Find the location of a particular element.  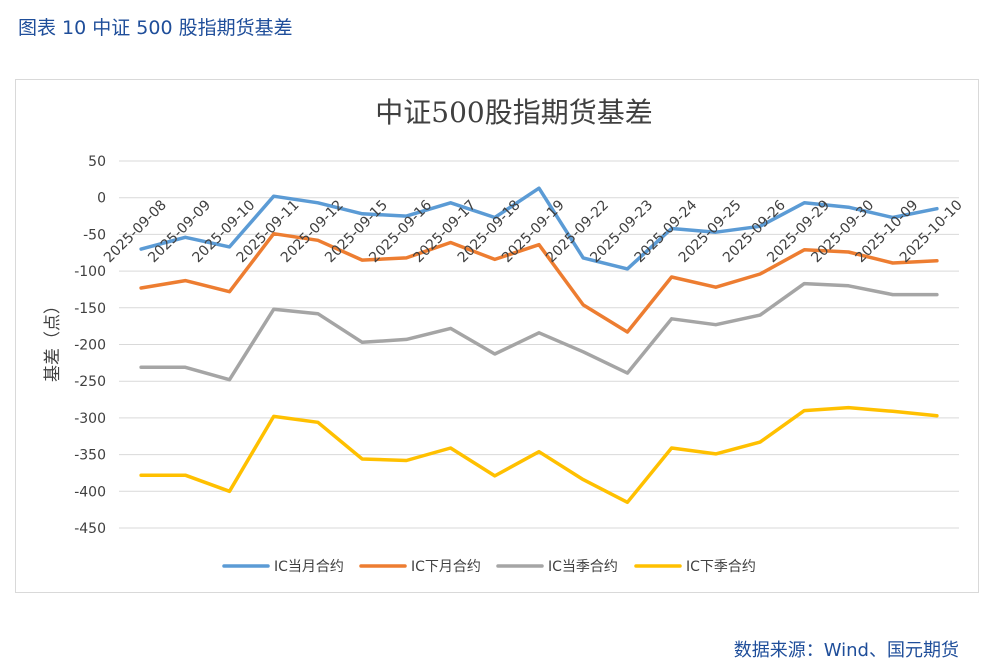

source-note: 数据来源：Wind、国元期货 is located at coordinates (846, 650).